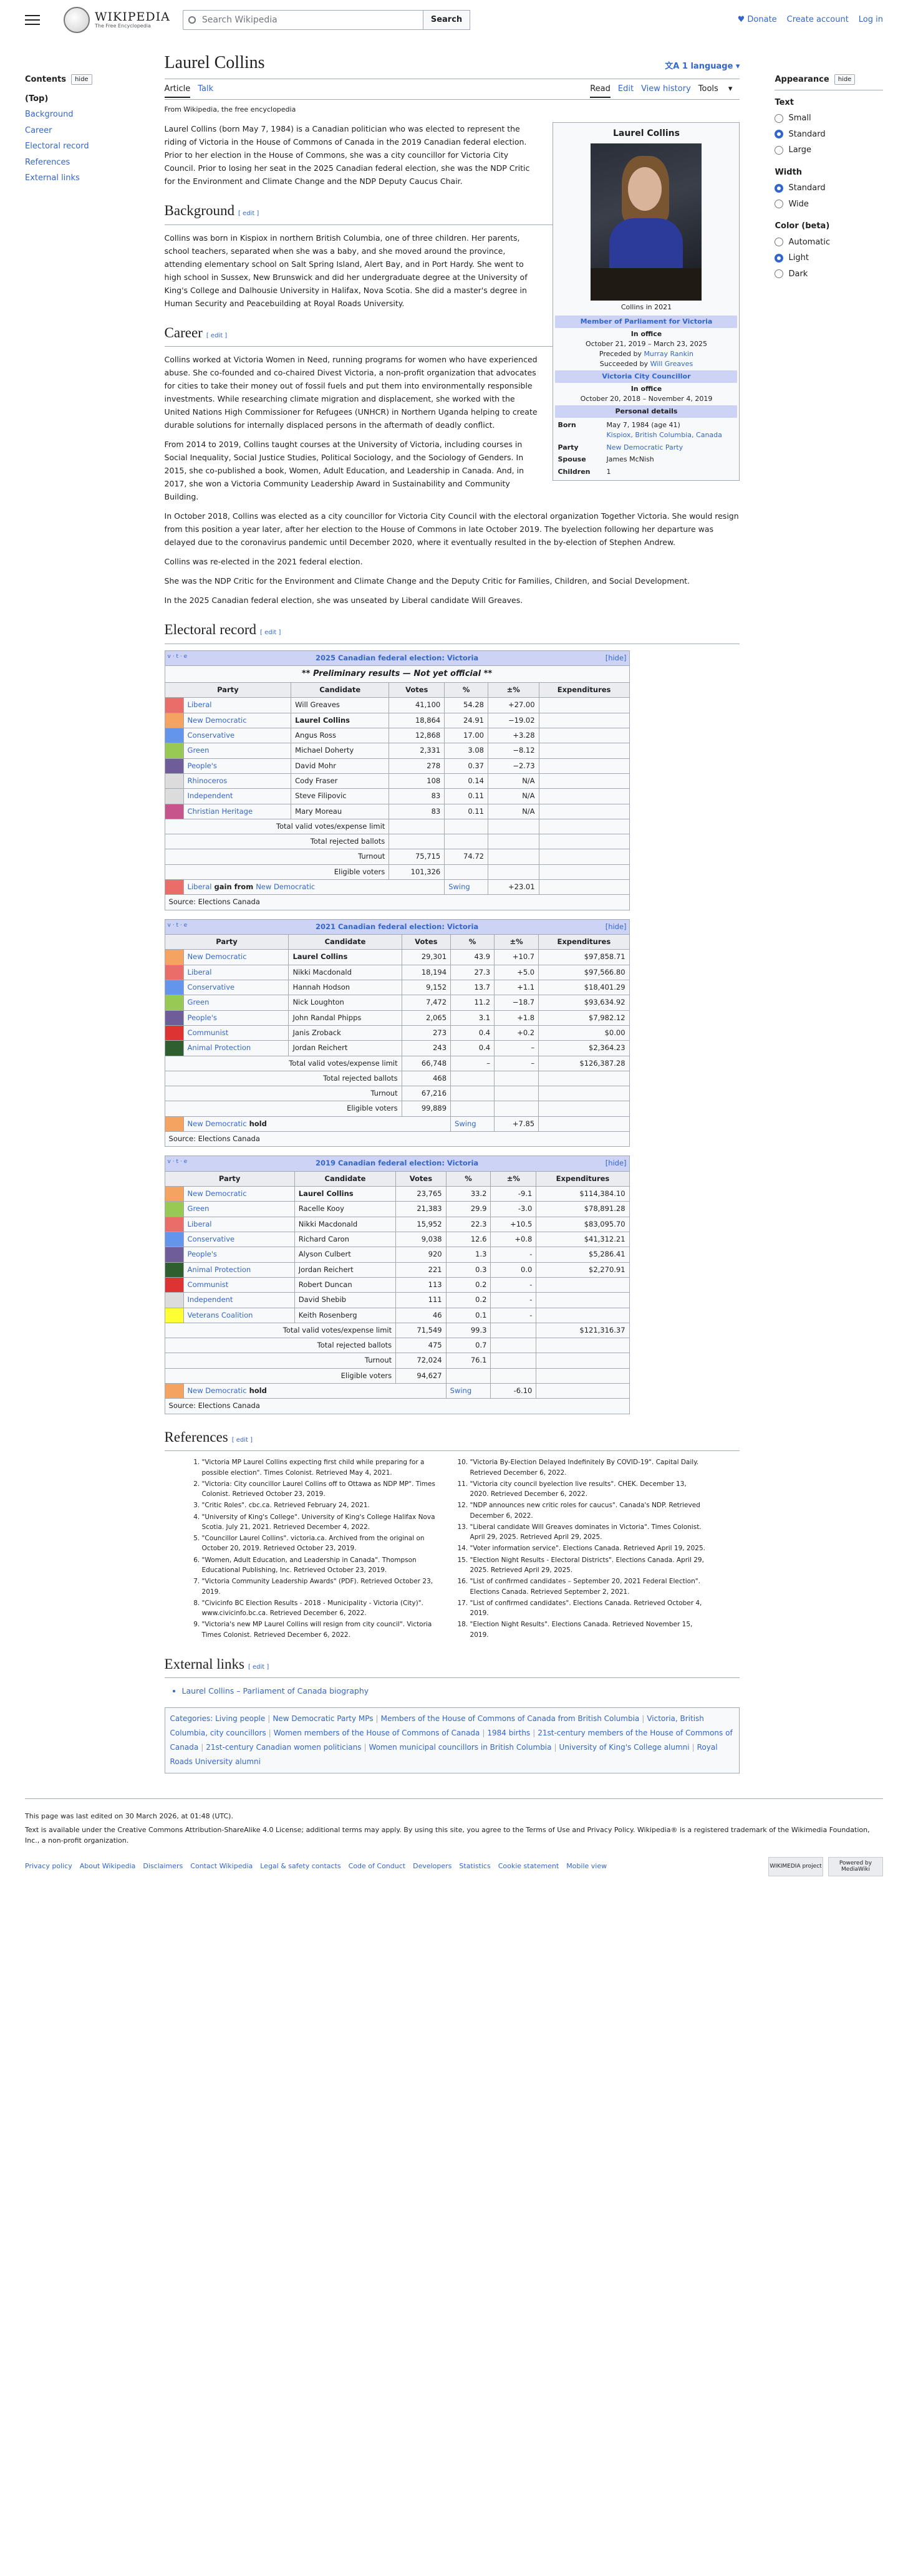 The height and width of the screenshot is (2576, 898). Describe the element at coordinates (240, 1719) in the screenshot. I see `category-link: Living people` at that location.